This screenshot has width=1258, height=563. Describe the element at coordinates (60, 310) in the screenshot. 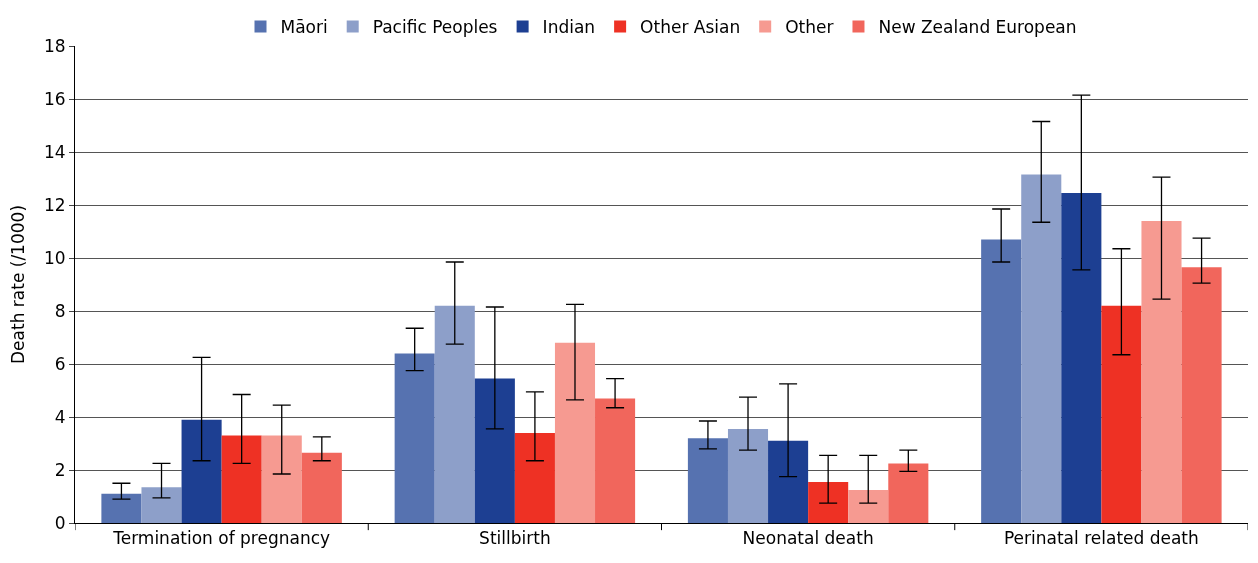

I see `y-tick-label: 8` at that location.